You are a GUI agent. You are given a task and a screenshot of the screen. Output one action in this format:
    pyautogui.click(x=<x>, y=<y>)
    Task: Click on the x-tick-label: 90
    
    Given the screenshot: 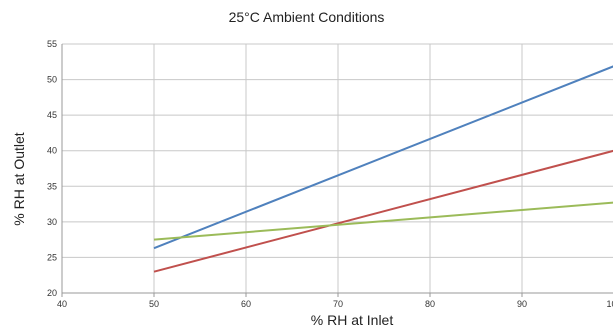 What is the action you would take?
    pyautogui.click(x=522, y=304)
    